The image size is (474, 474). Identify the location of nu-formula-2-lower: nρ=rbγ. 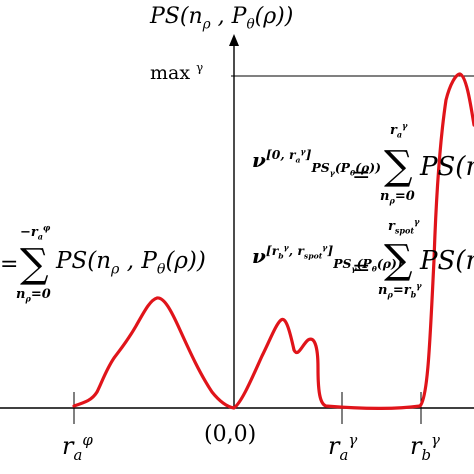
(400, 290).